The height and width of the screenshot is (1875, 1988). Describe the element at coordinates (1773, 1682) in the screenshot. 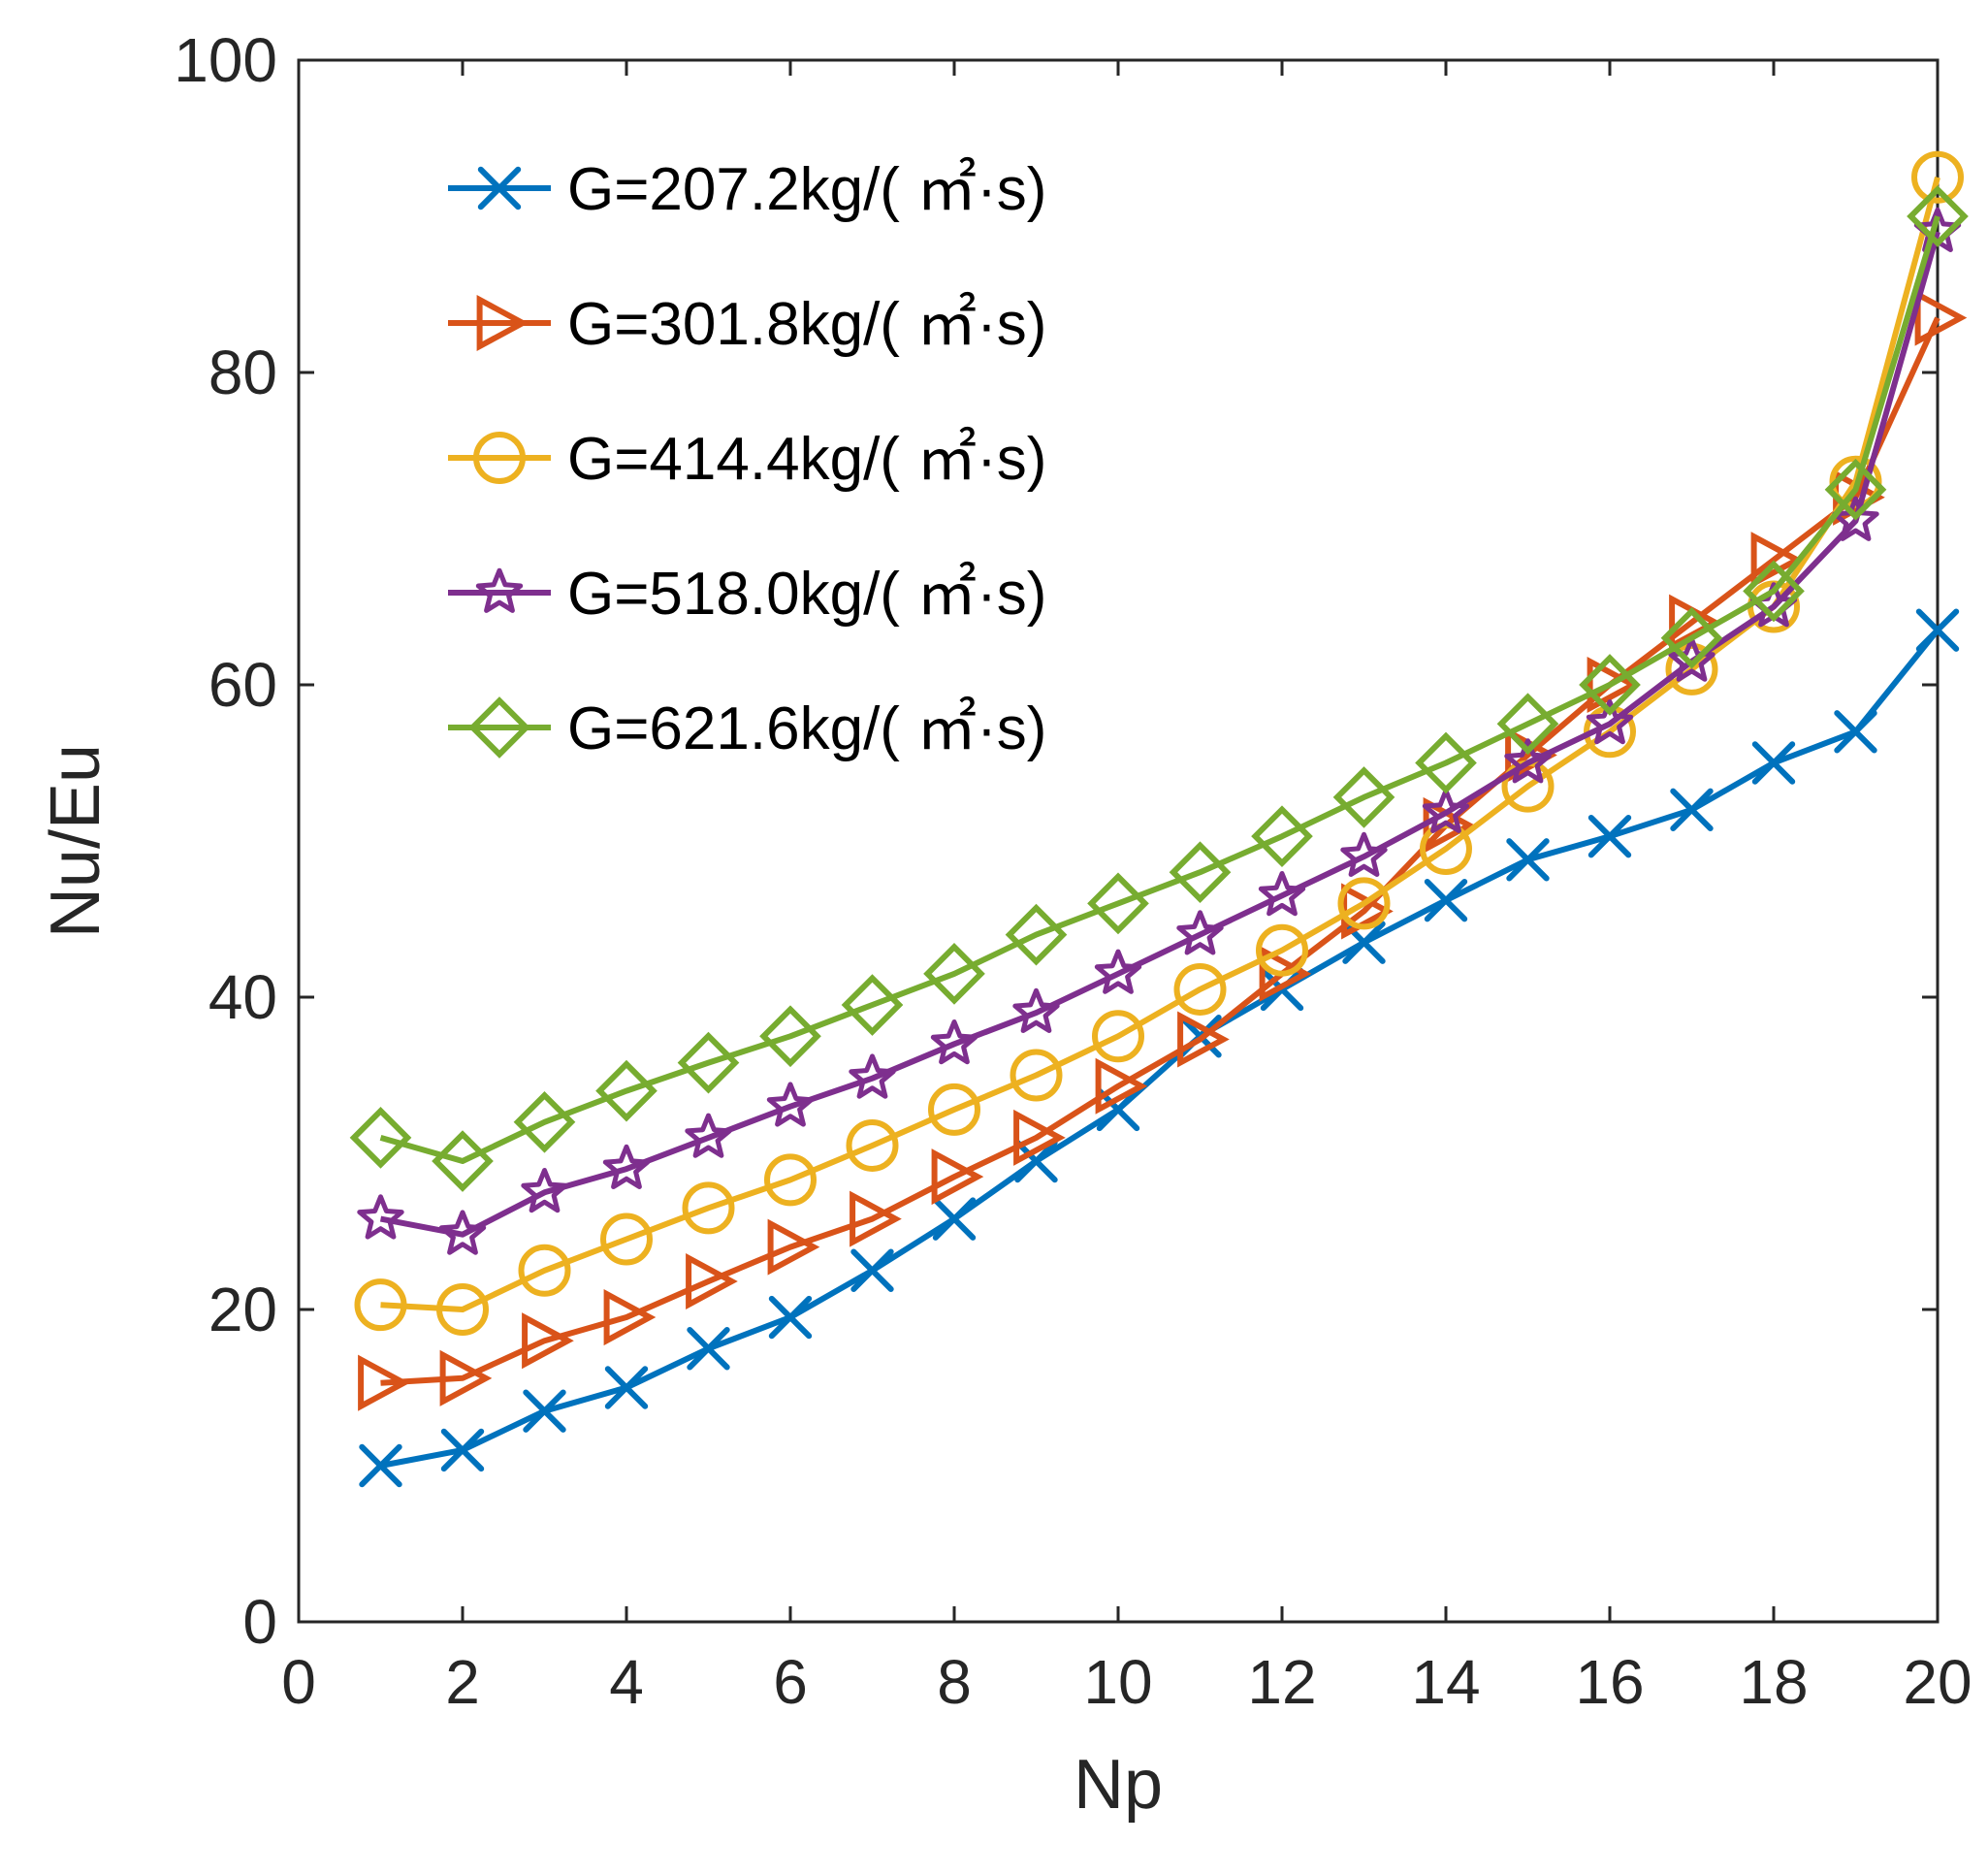

I see `x-tick-label: 18` at that location.